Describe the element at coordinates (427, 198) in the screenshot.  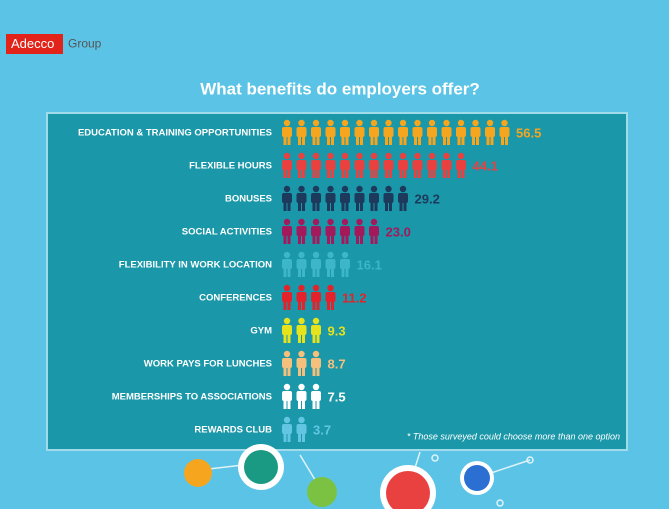
I see `value-label: 29.2` at that location.